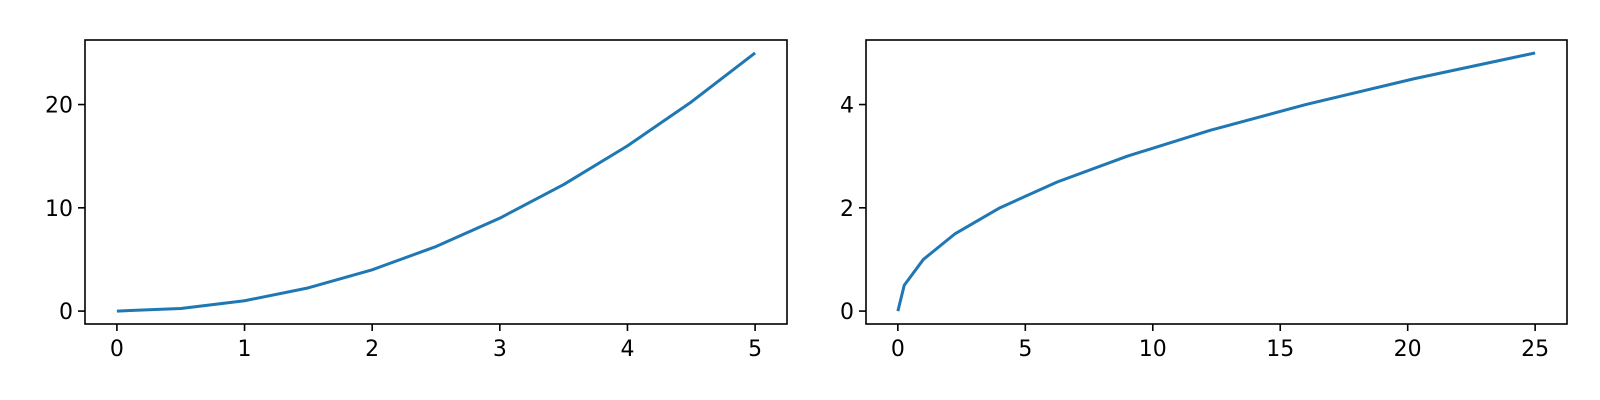  What do you see at coordinates (847, 209) in the screenshot?
I see `y-tick-label: 2` at bounding box center [847, 209].